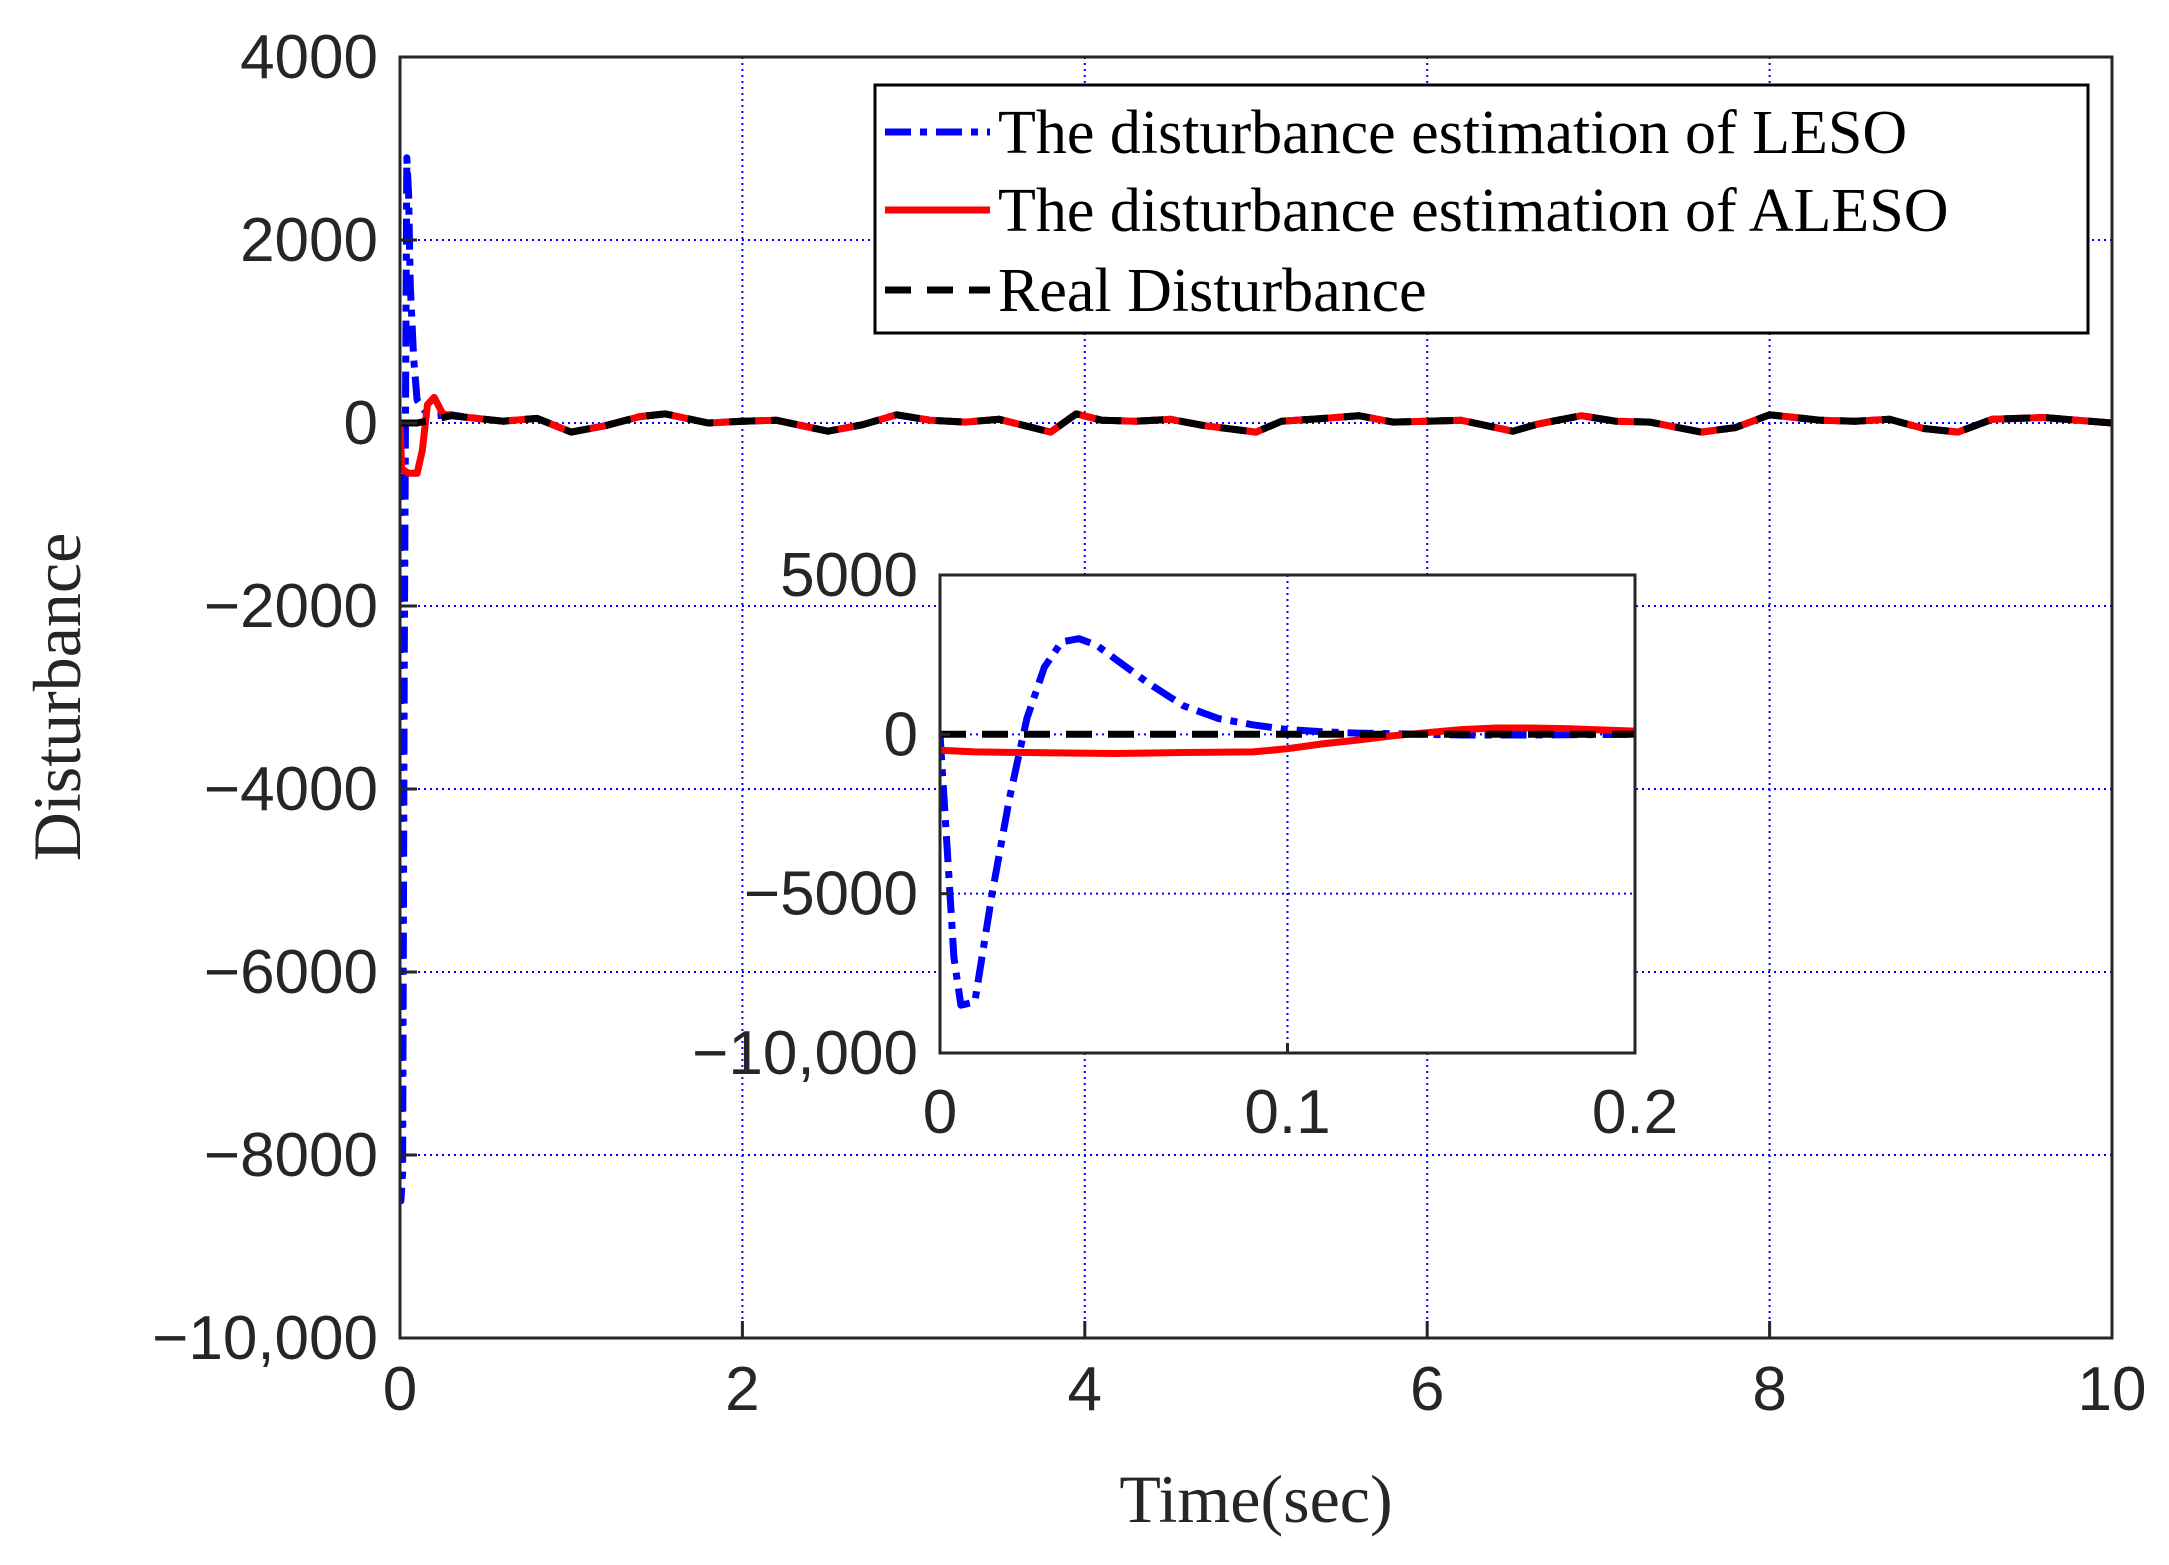 This screenshot has width=2169, height=1565. What do you see at coordinates (291, 1155) in the screenshot?
I see `main-y-tick-label: −8000` at bounding box center [291, 1155].